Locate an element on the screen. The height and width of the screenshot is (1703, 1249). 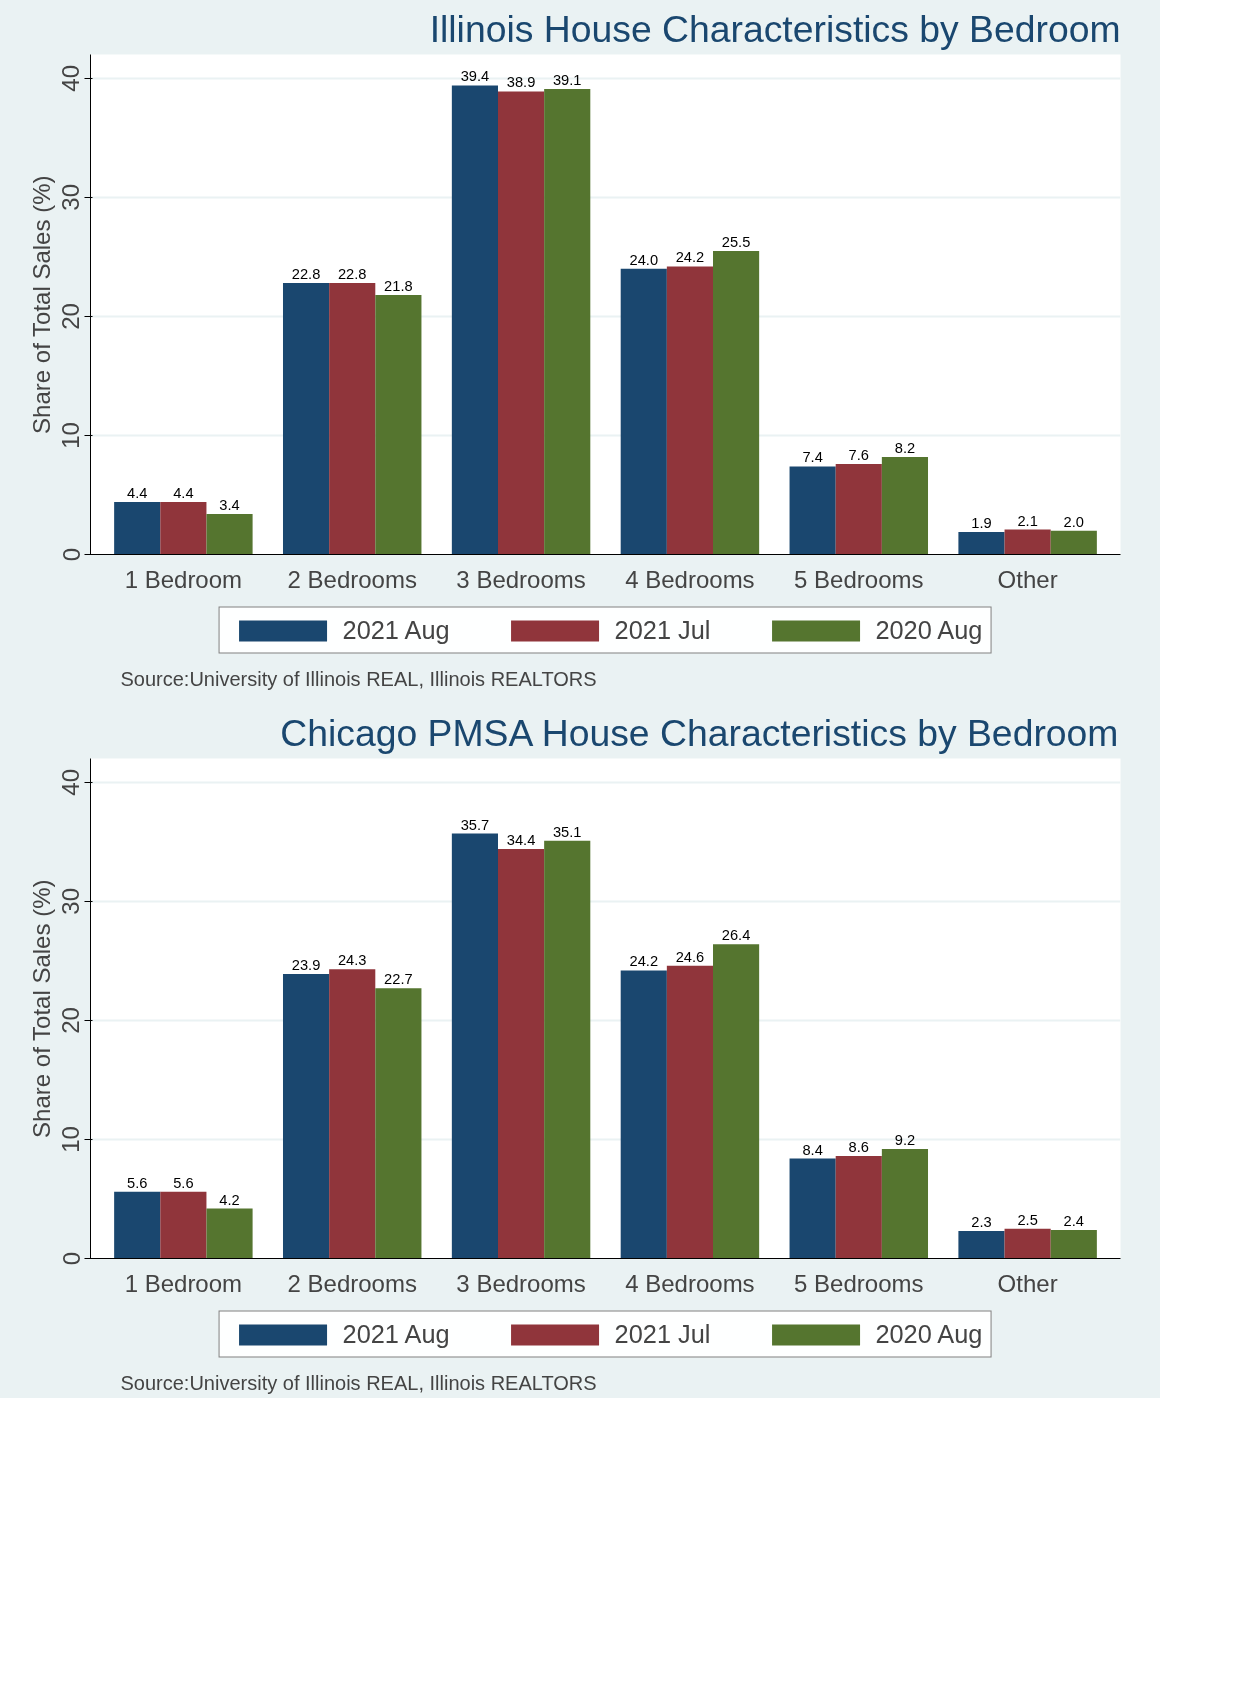
data-label: 2.5 is located at coordinates (1027, 1219).